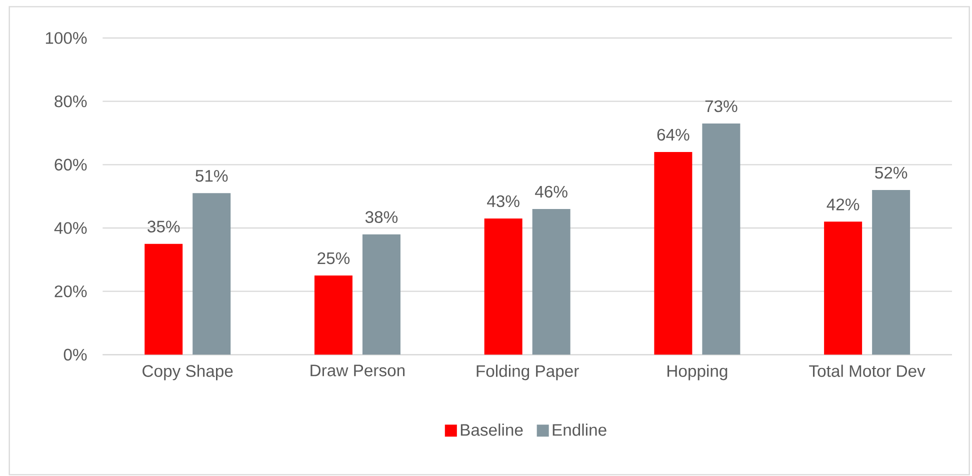 The height and width of the screenshot is (476, 972). What do you see at coordinates (357, 370) in the screenshot?
I see `x-tick-label: Draw Person` at bounding box center [357, 370].